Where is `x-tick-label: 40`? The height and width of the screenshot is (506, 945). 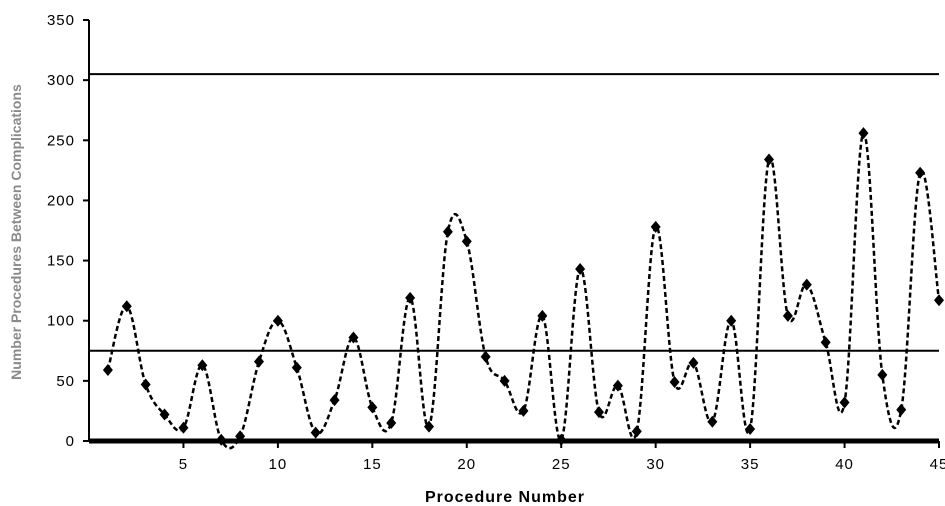
x-tick-label: 40 is located at coordinates (844, 464).